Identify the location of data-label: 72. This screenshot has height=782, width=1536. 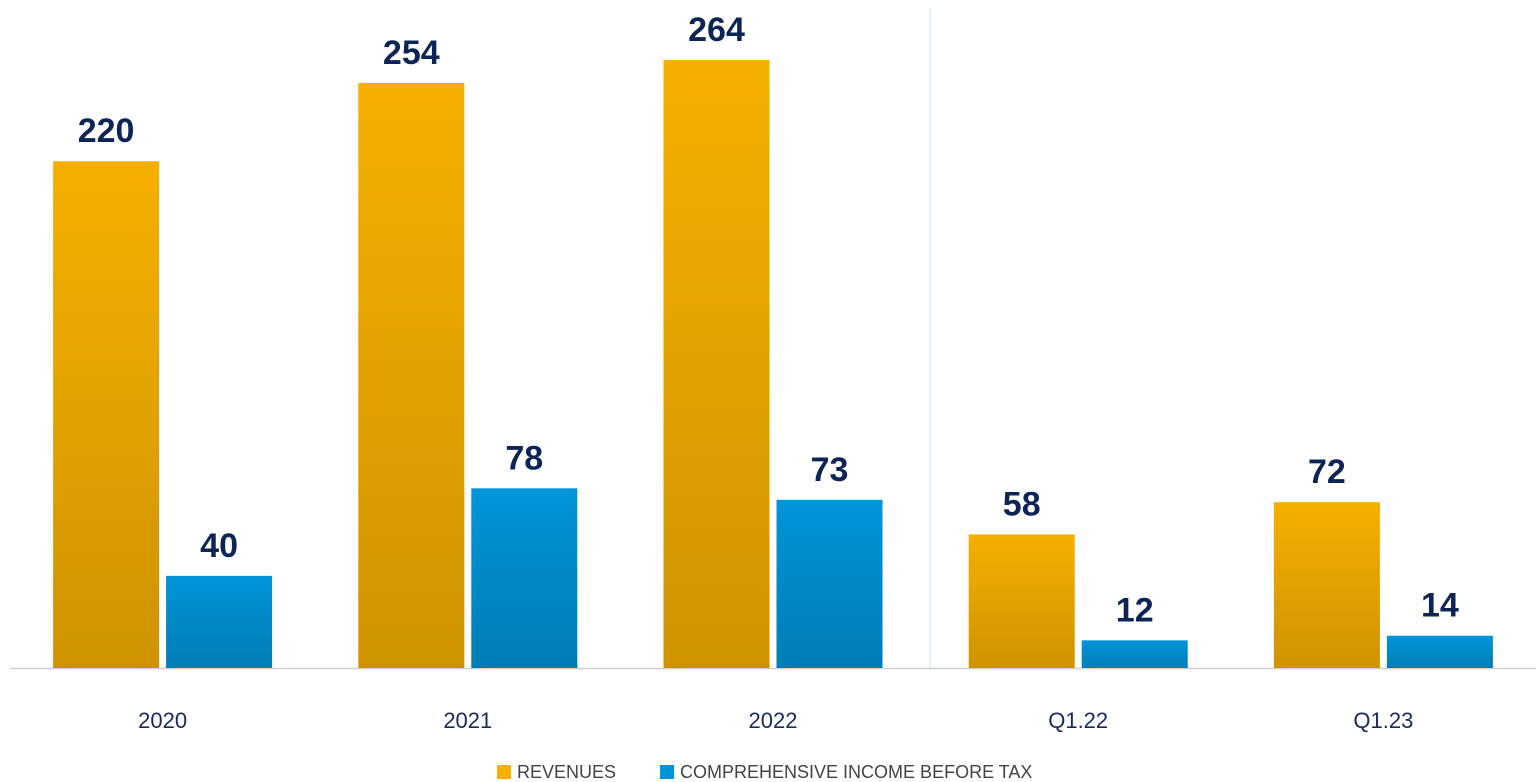
(1327, 472).